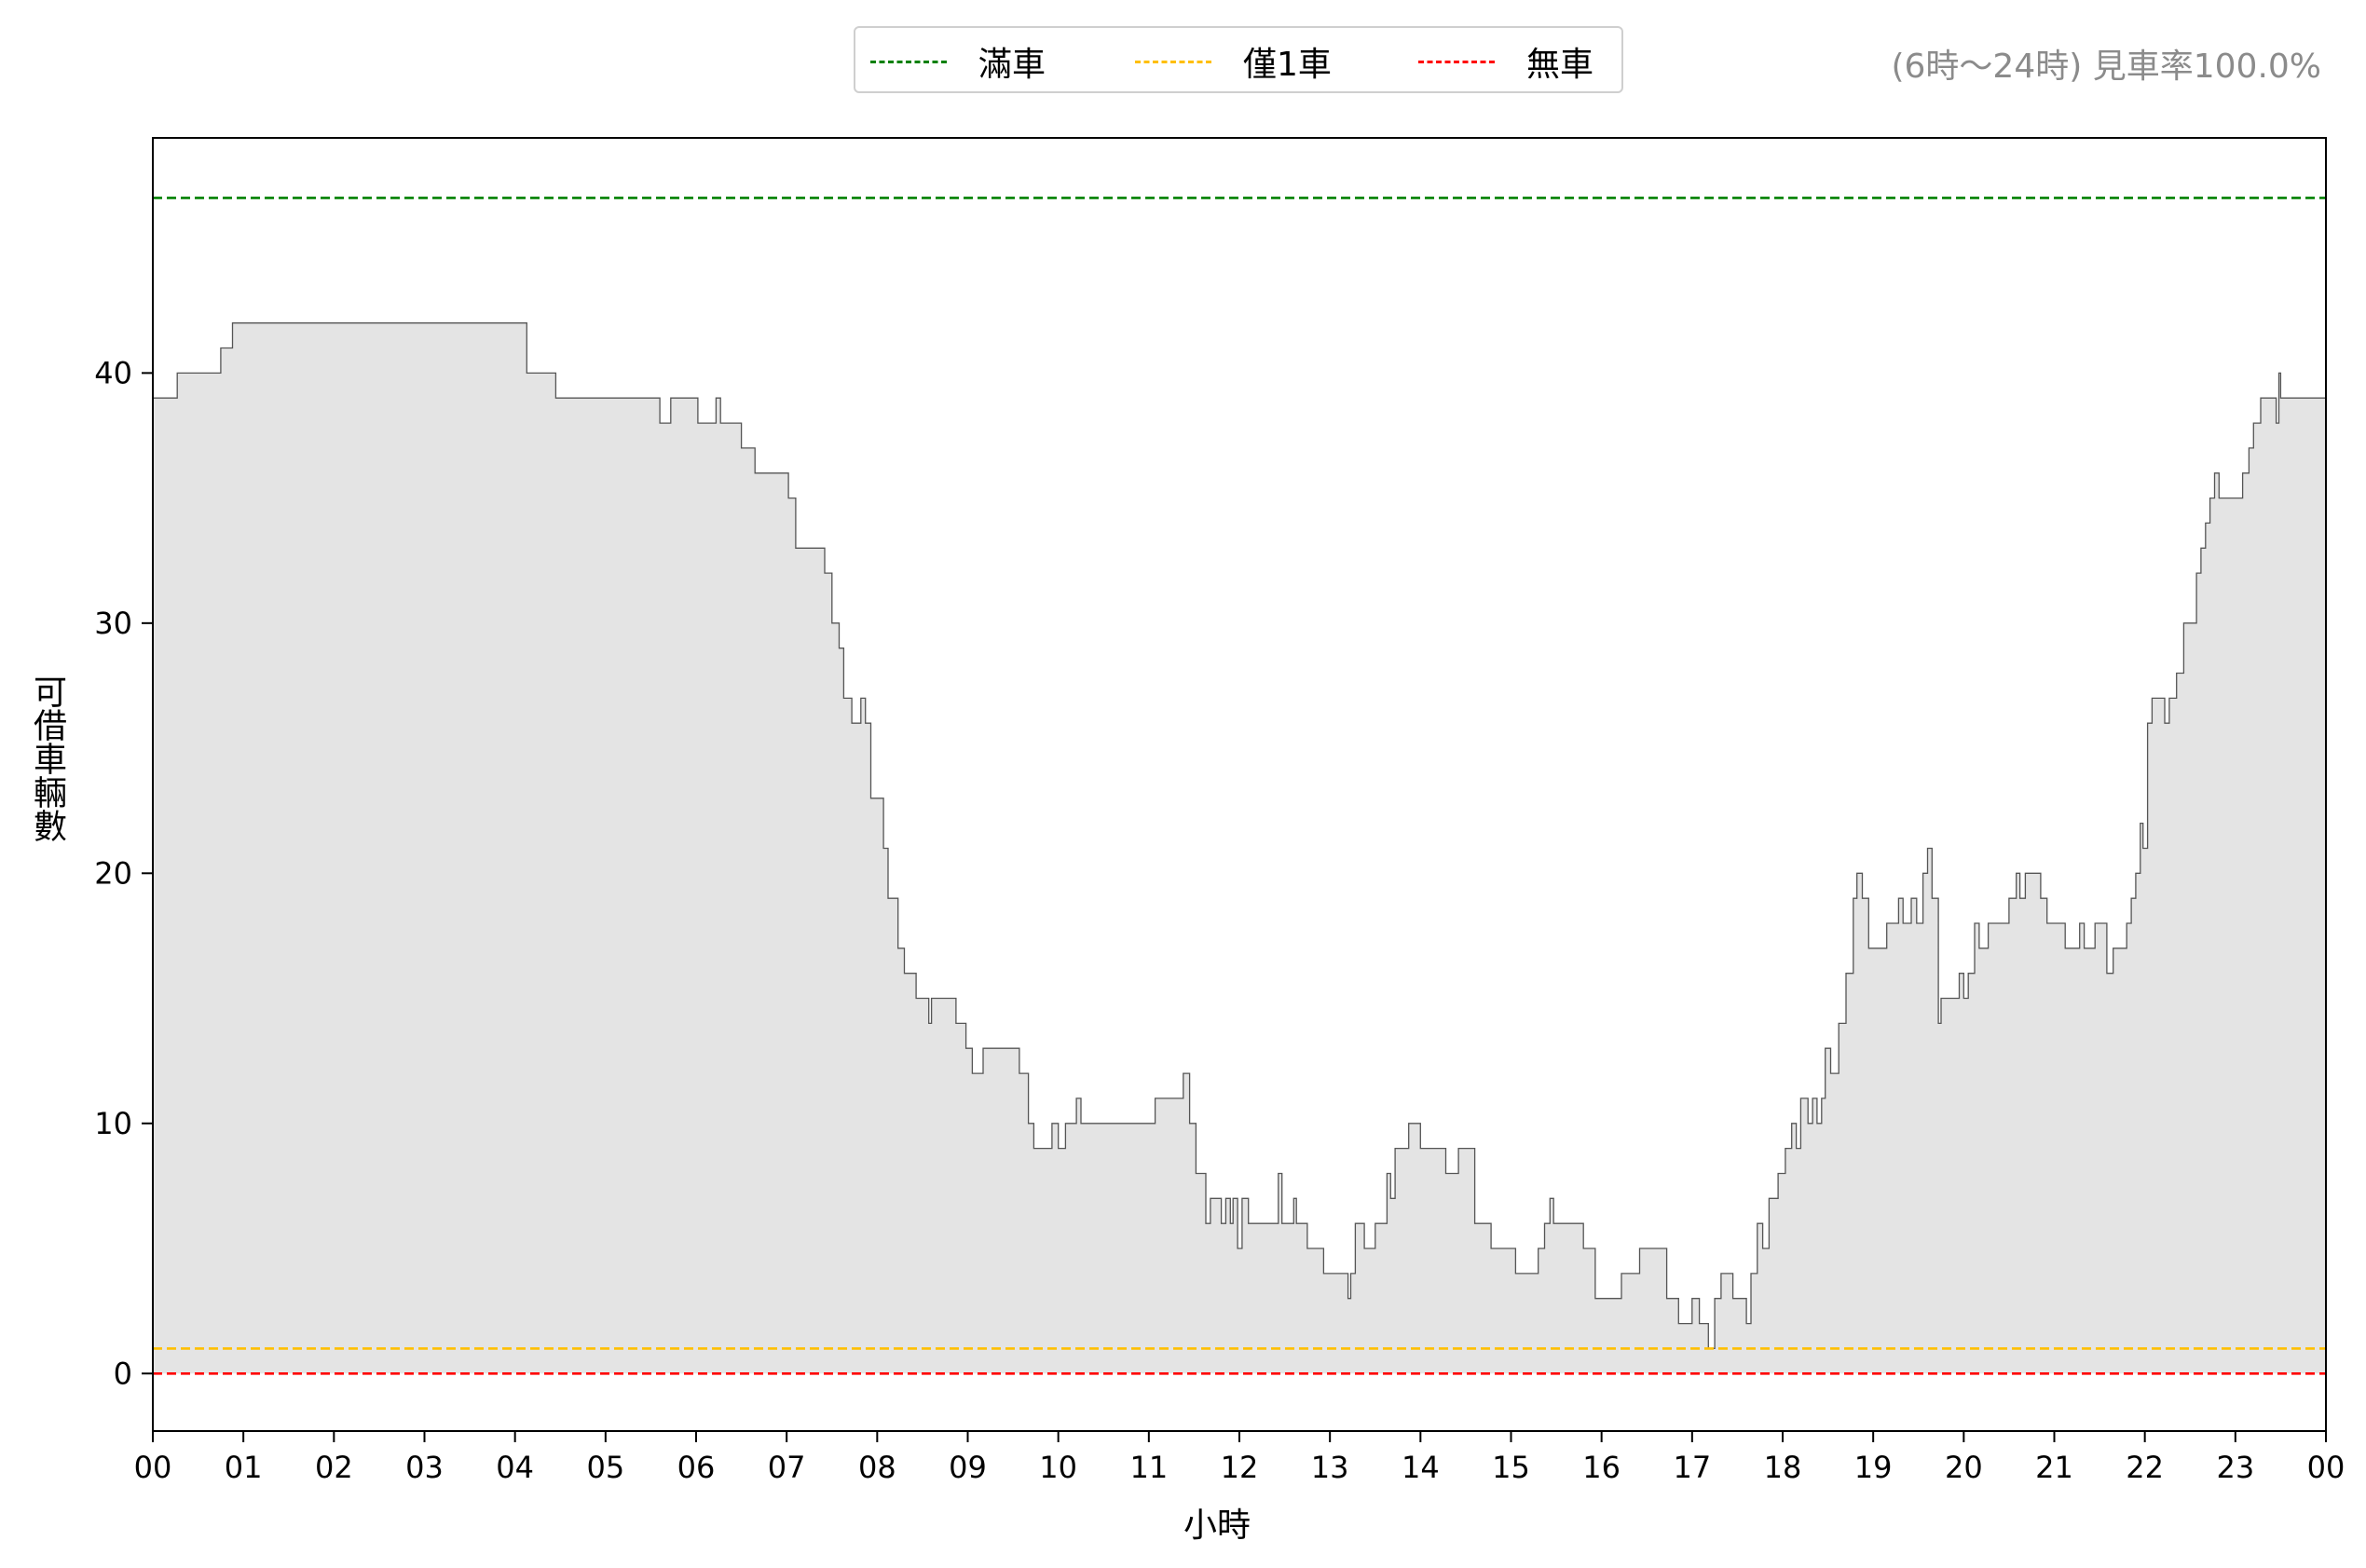 The image size is (2366, 1568). Describe the element at coordinates (1560, 65) in the screenshot. I see `legend-label-empty: 無車` at that location.